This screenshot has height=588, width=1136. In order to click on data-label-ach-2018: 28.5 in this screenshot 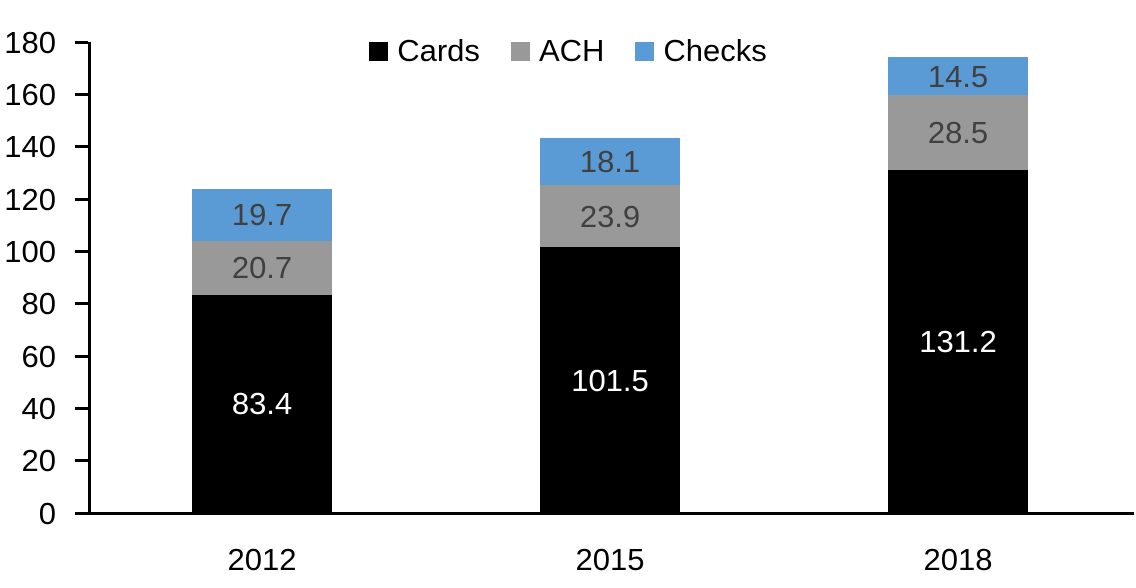, I will do `click(958, 132)`.